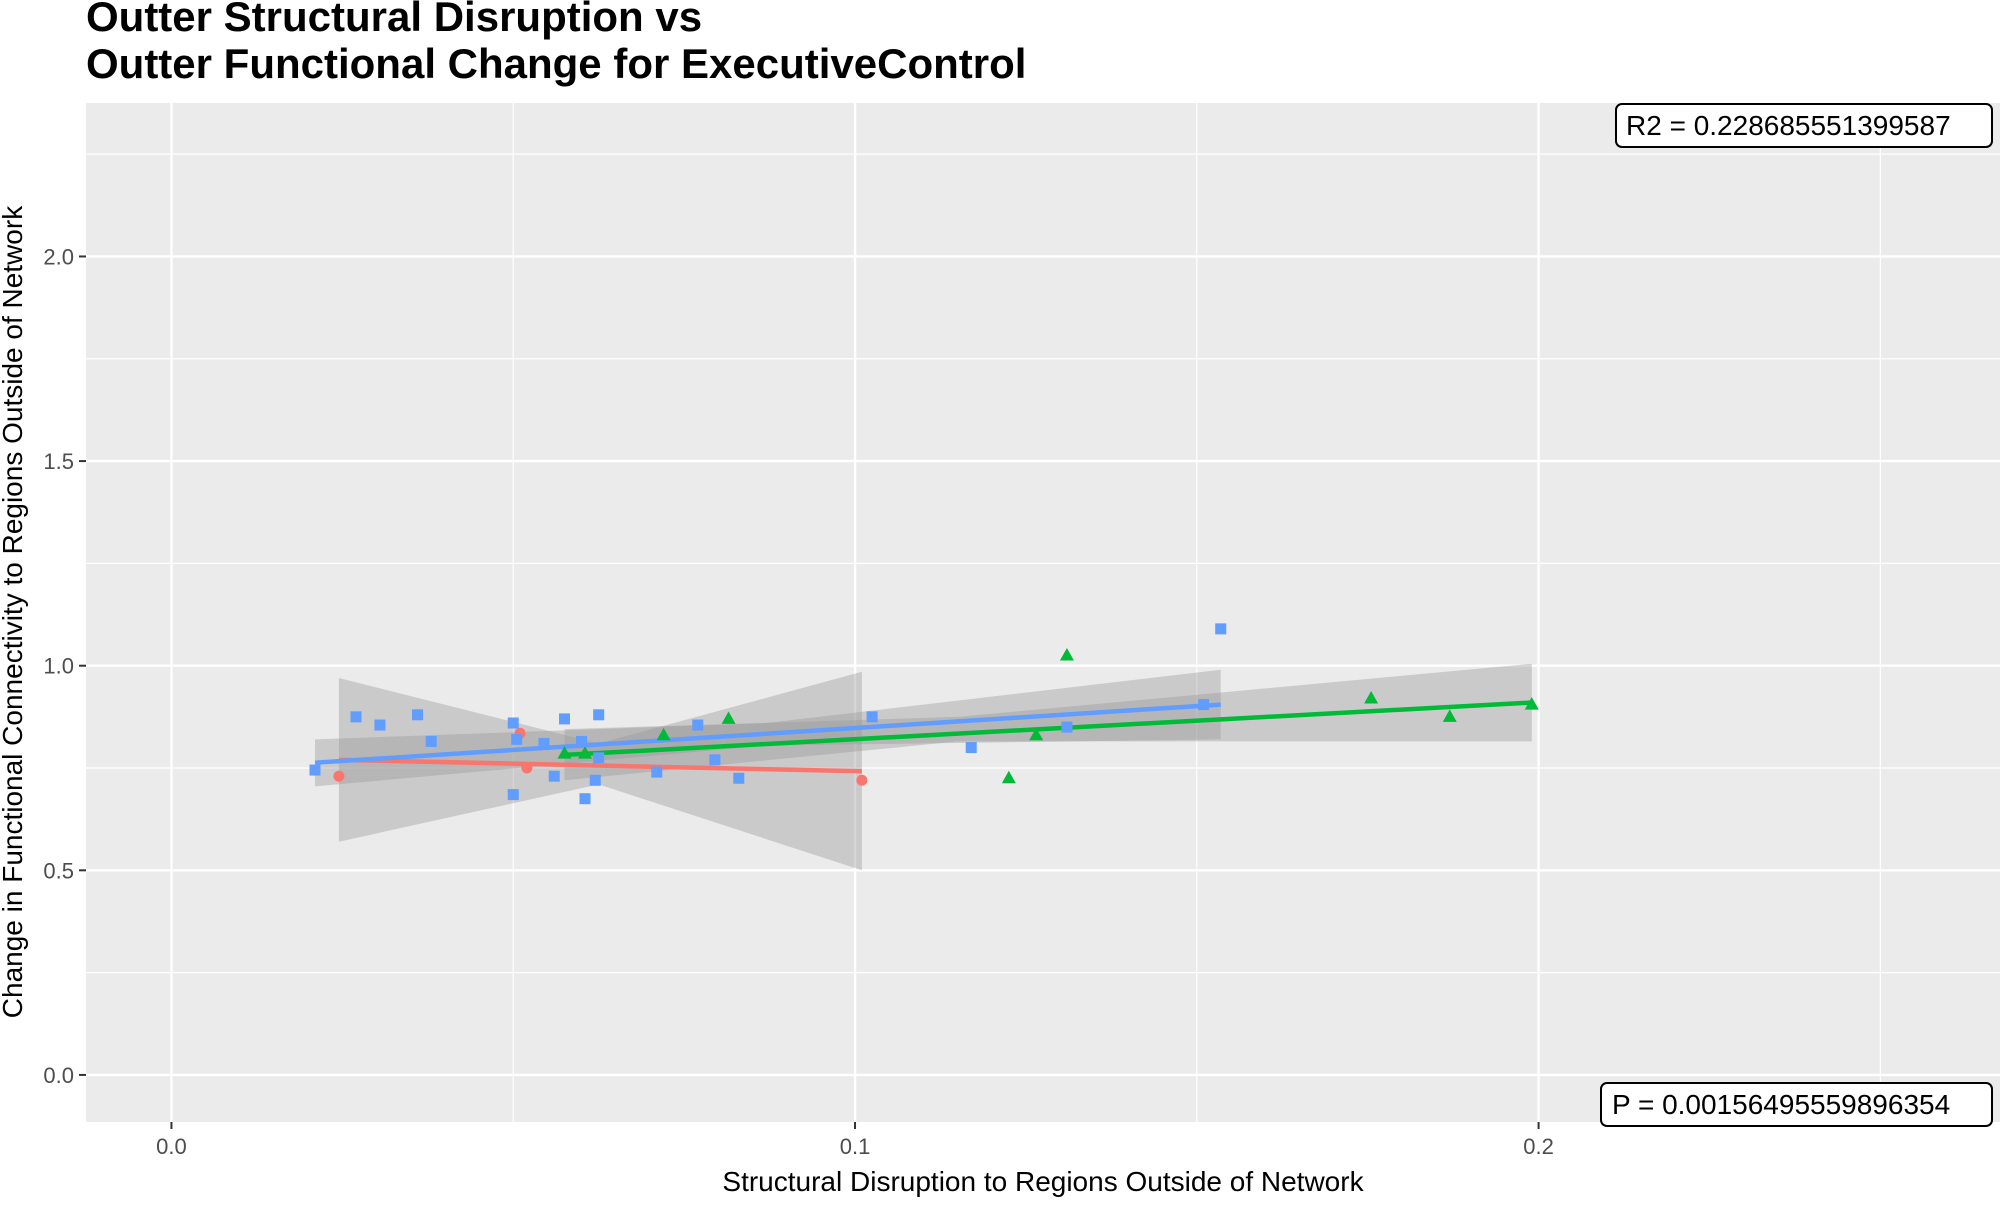 This screenshot has width=2000, height=1205. Describe the element at coordinates (171, 1146) in the screenshot. I see `x-tick-label: 0.0` at that location.